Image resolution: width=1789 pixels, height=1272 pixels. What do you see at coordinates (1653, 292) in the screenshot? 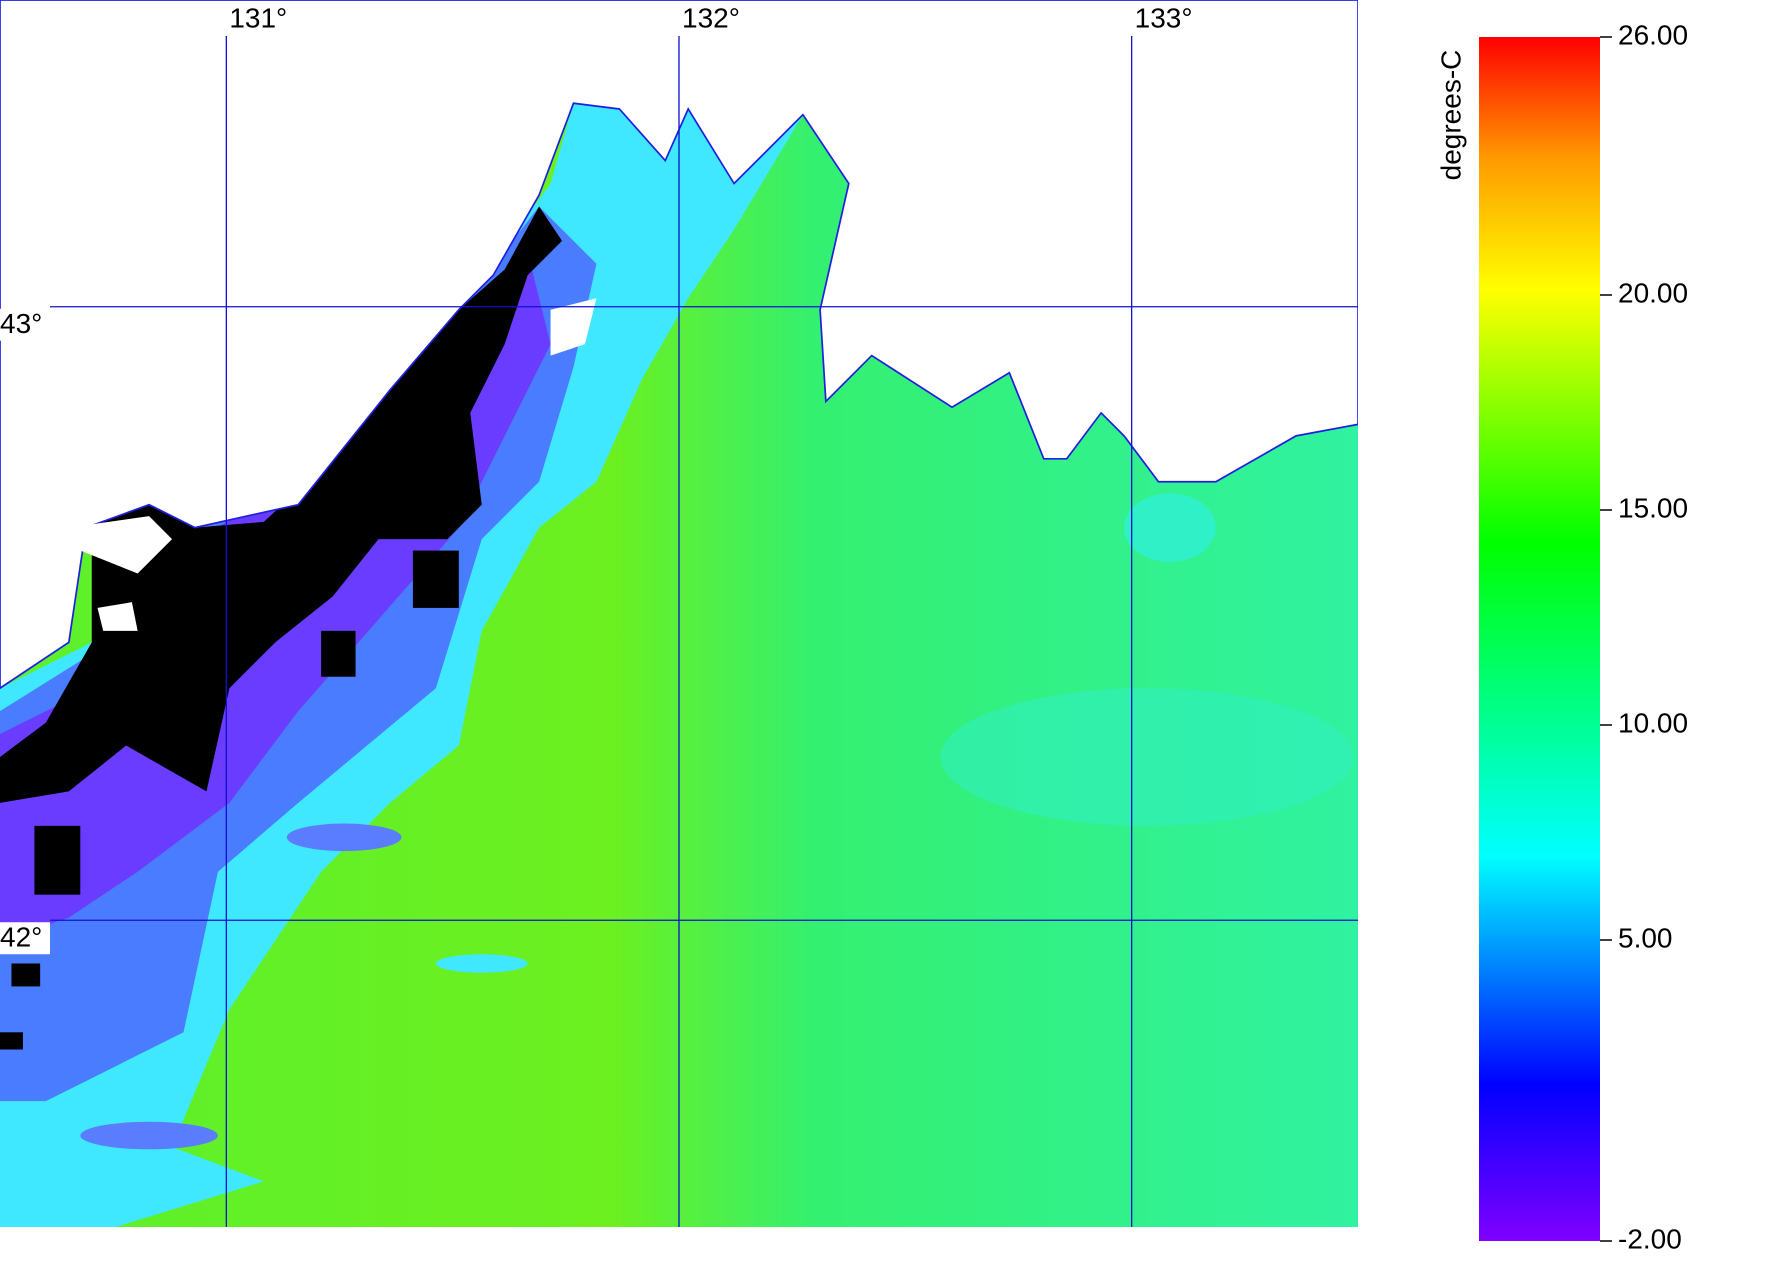
I see `colorbar-tick-label: 20.00` at bounding box center [1653, 292].